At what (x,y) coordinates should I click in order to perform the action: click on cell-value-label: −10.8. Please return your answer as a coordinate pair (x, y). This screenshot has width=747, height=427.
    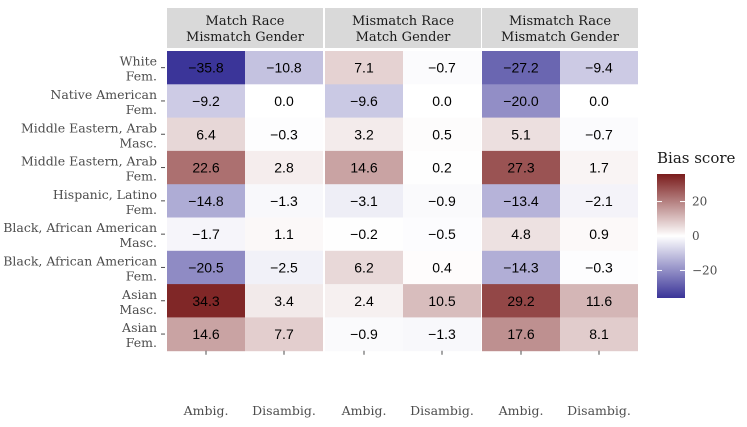
    Looking at the image, I should click on (284, 68).